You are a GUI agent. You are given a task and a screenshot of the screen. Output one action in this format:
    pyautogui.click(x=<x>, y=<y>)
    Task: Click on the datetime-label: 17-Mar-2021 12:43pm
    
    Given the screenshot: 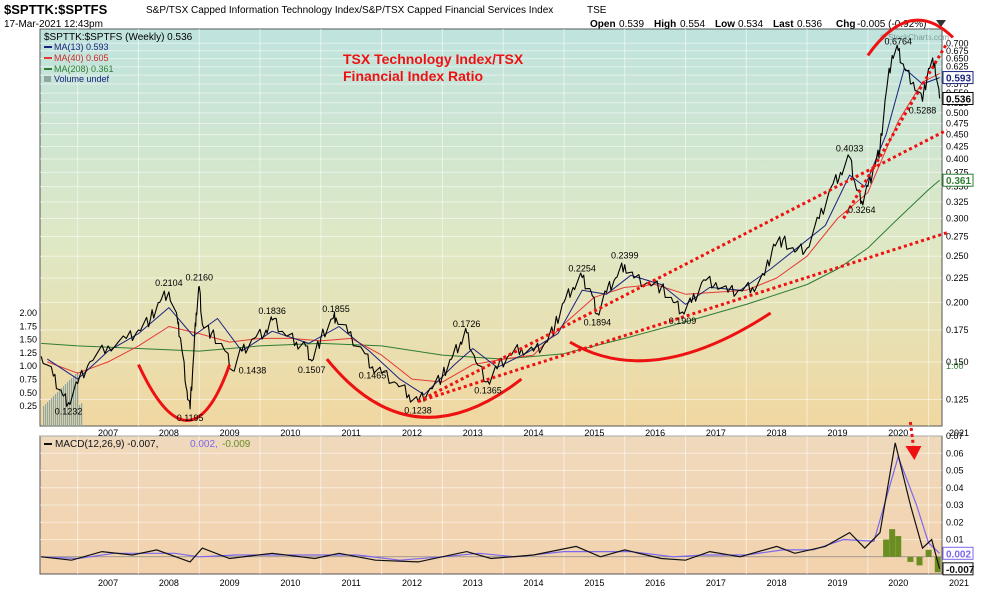 What is the action you would take?
    pyautogui.click(x=53, y=24)
    